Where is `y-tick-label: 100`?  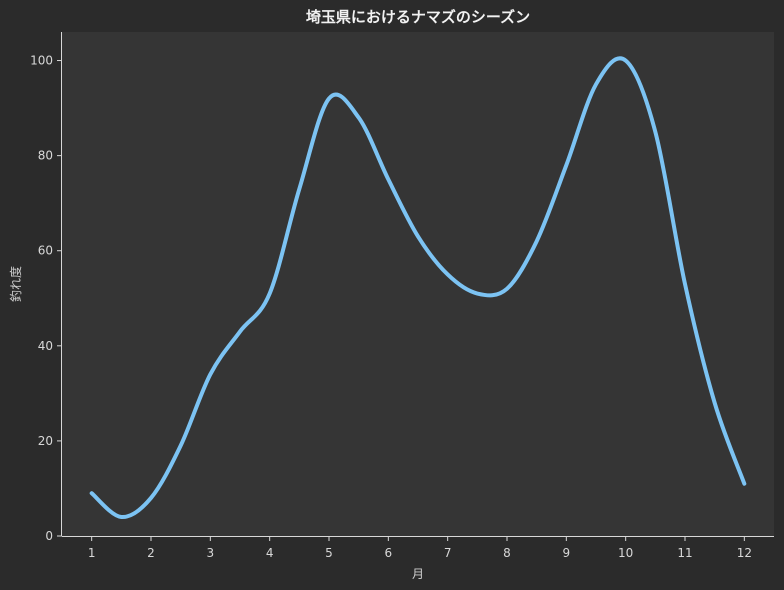
y-tick-label: 100 is located at coordinates (41, 61).